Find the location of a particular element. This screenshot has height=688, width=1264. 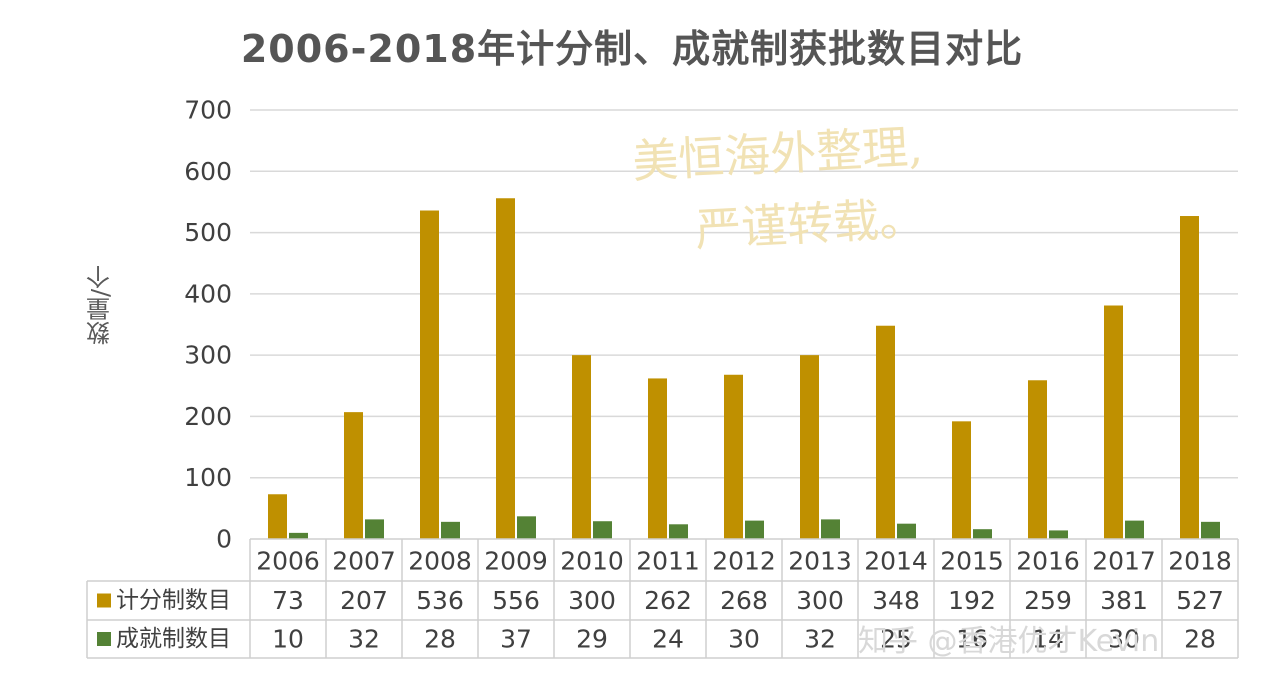

x-category-label: 2013 is located at coordinates (820, 561).